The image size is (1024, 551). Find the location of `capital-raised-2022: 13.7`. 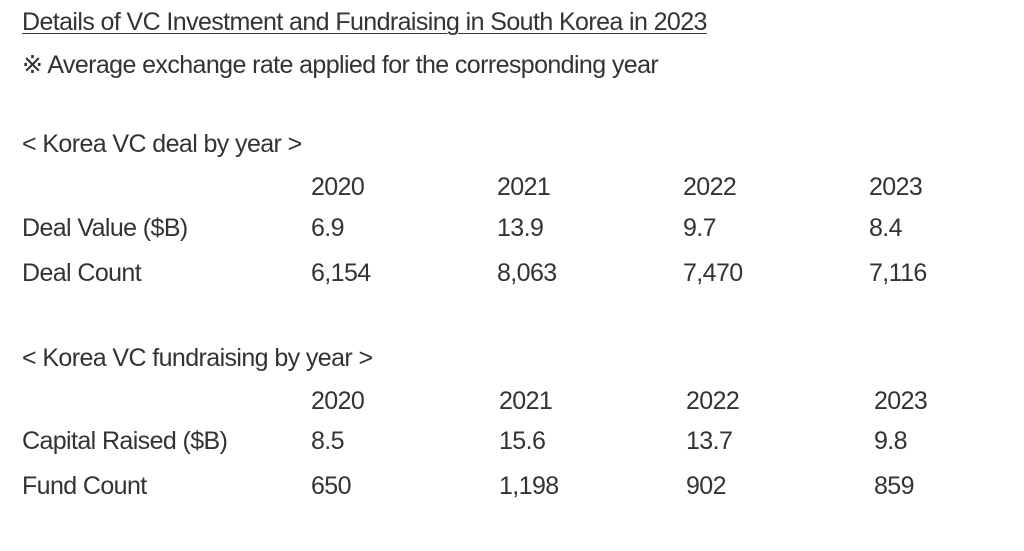

capital-raised-2022: 13.7 is located at coordinates (709, 441).